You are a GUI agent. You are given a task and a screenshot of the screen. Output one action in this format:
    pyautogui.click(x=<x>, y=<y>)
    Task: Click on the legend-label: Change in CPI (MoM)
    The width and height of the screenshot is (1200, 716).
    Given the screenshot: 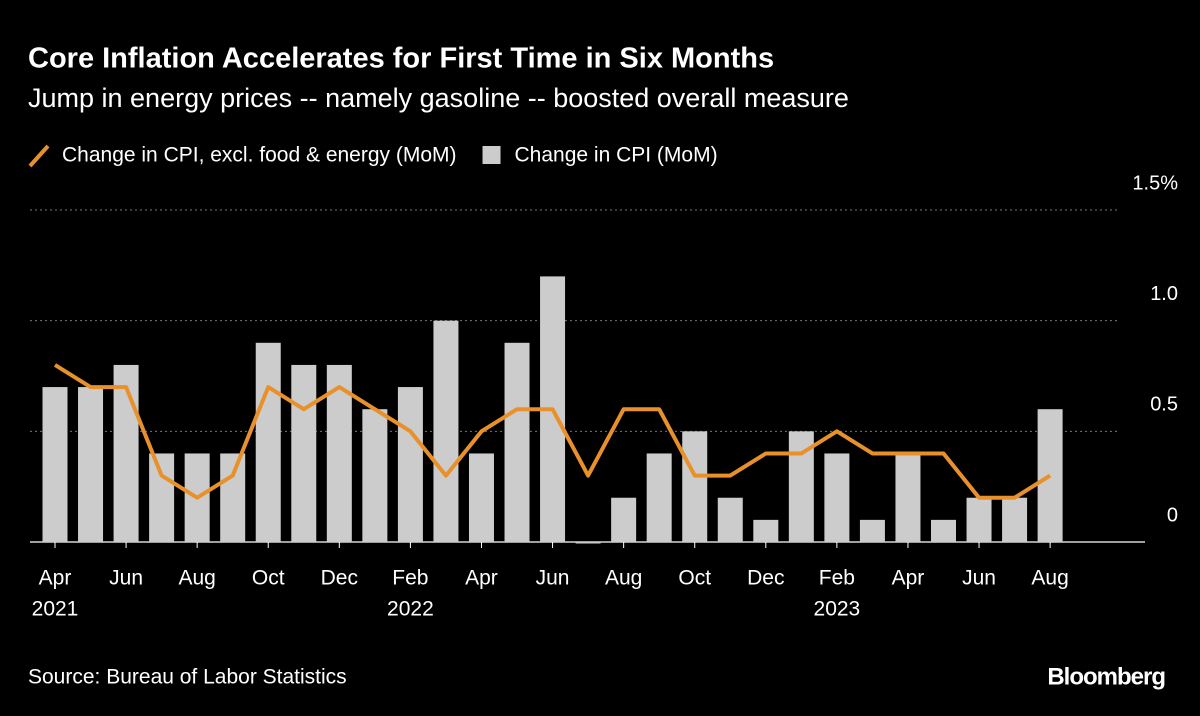 What is the action you would take?
    pyautogui.click(x=616, y=155)
    